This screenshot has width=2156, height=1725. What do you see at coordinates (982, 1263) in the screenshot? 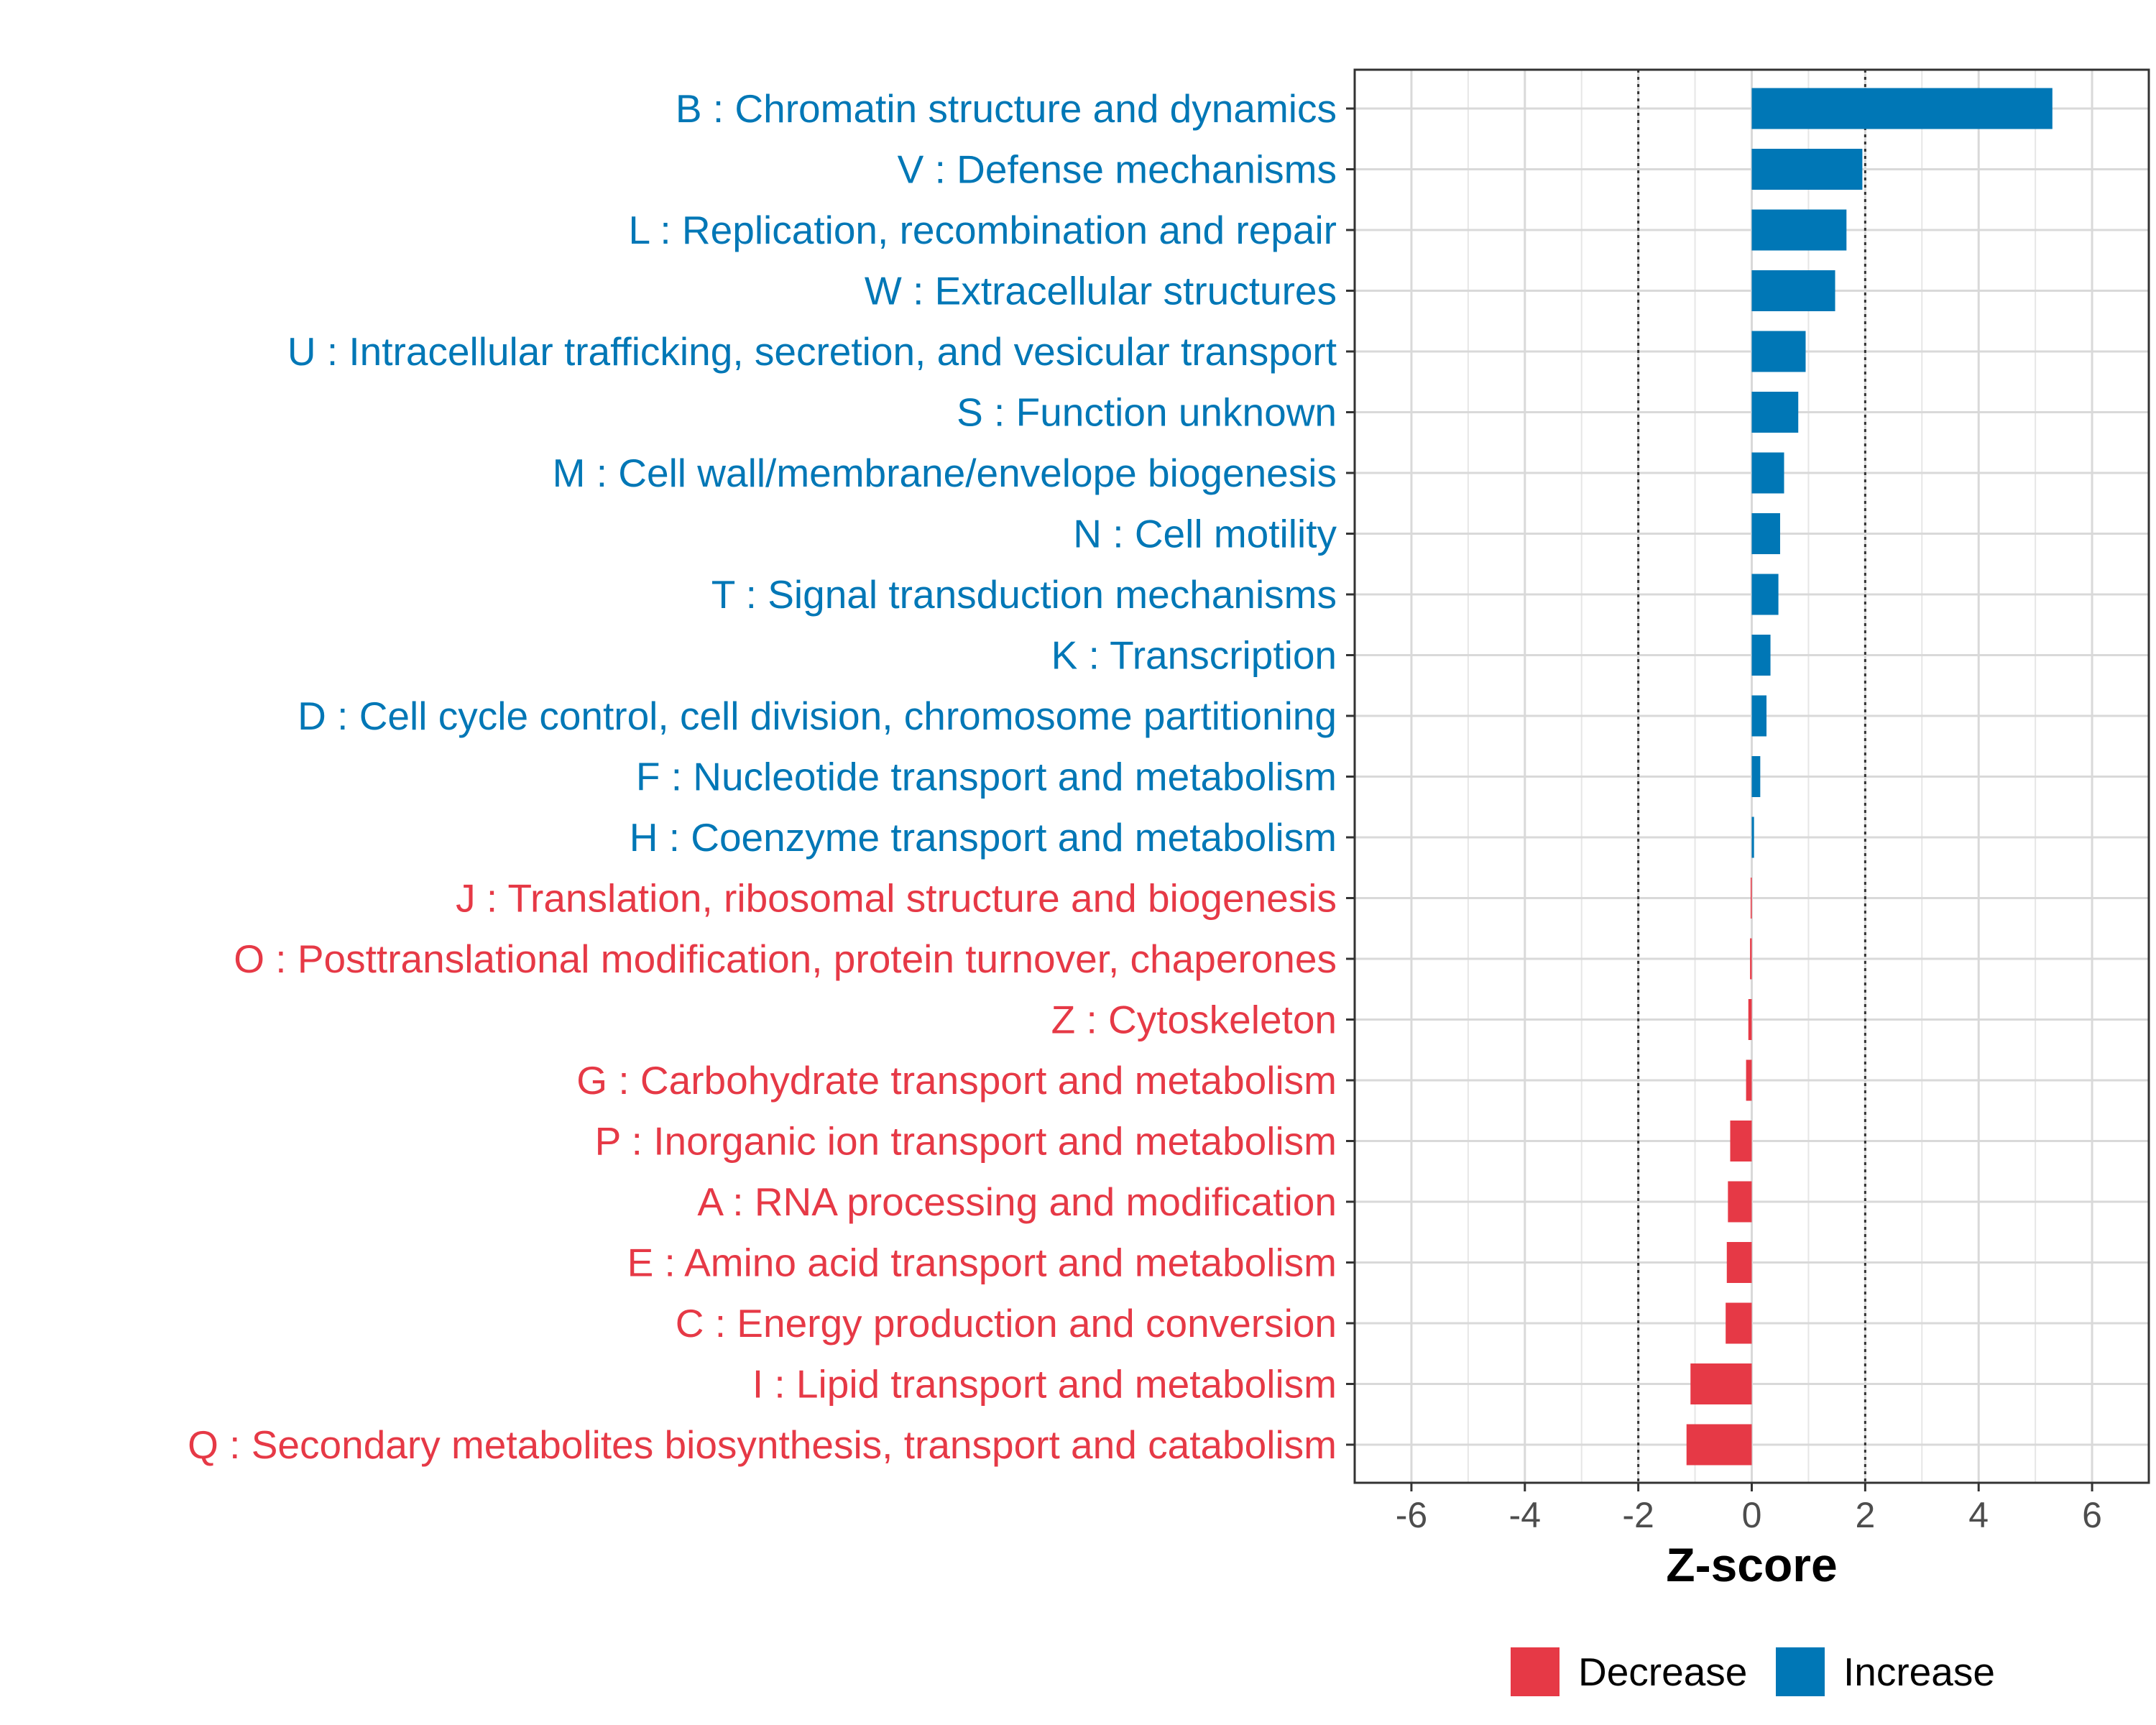
I see `category-label: E : Amino acid transport and metabolism` at bounding box center [982, 1263].